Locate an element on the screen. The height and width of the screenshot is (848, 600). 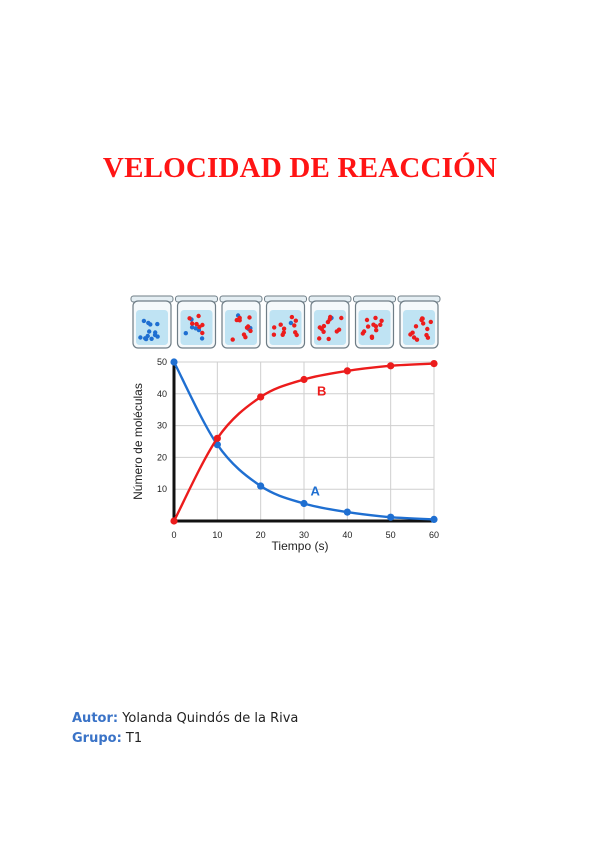
author-line: Autor: Yolanda Quindós de la Riva is located at coordinates (185, 718).